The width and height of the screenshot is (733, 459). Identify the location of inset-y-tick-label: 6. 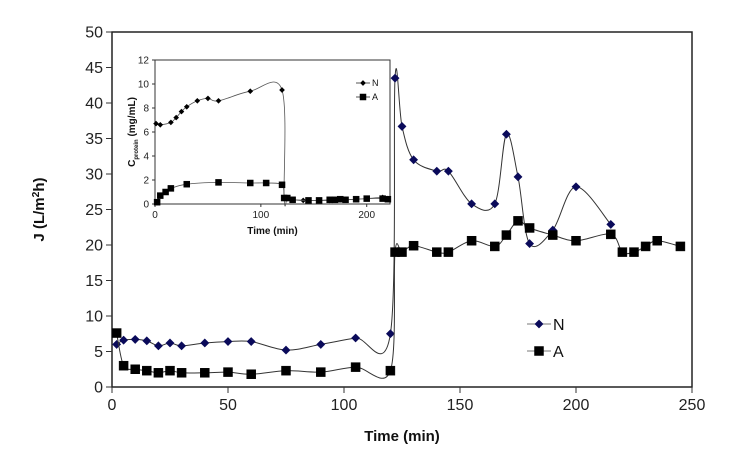
(146, 133).